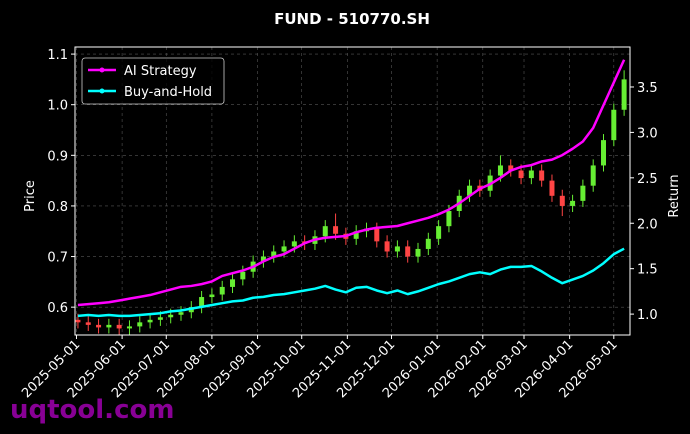 The width and height of the screenshot is (690, 434). I want to click on legend-label: AI Strategy, so click(160, 71).